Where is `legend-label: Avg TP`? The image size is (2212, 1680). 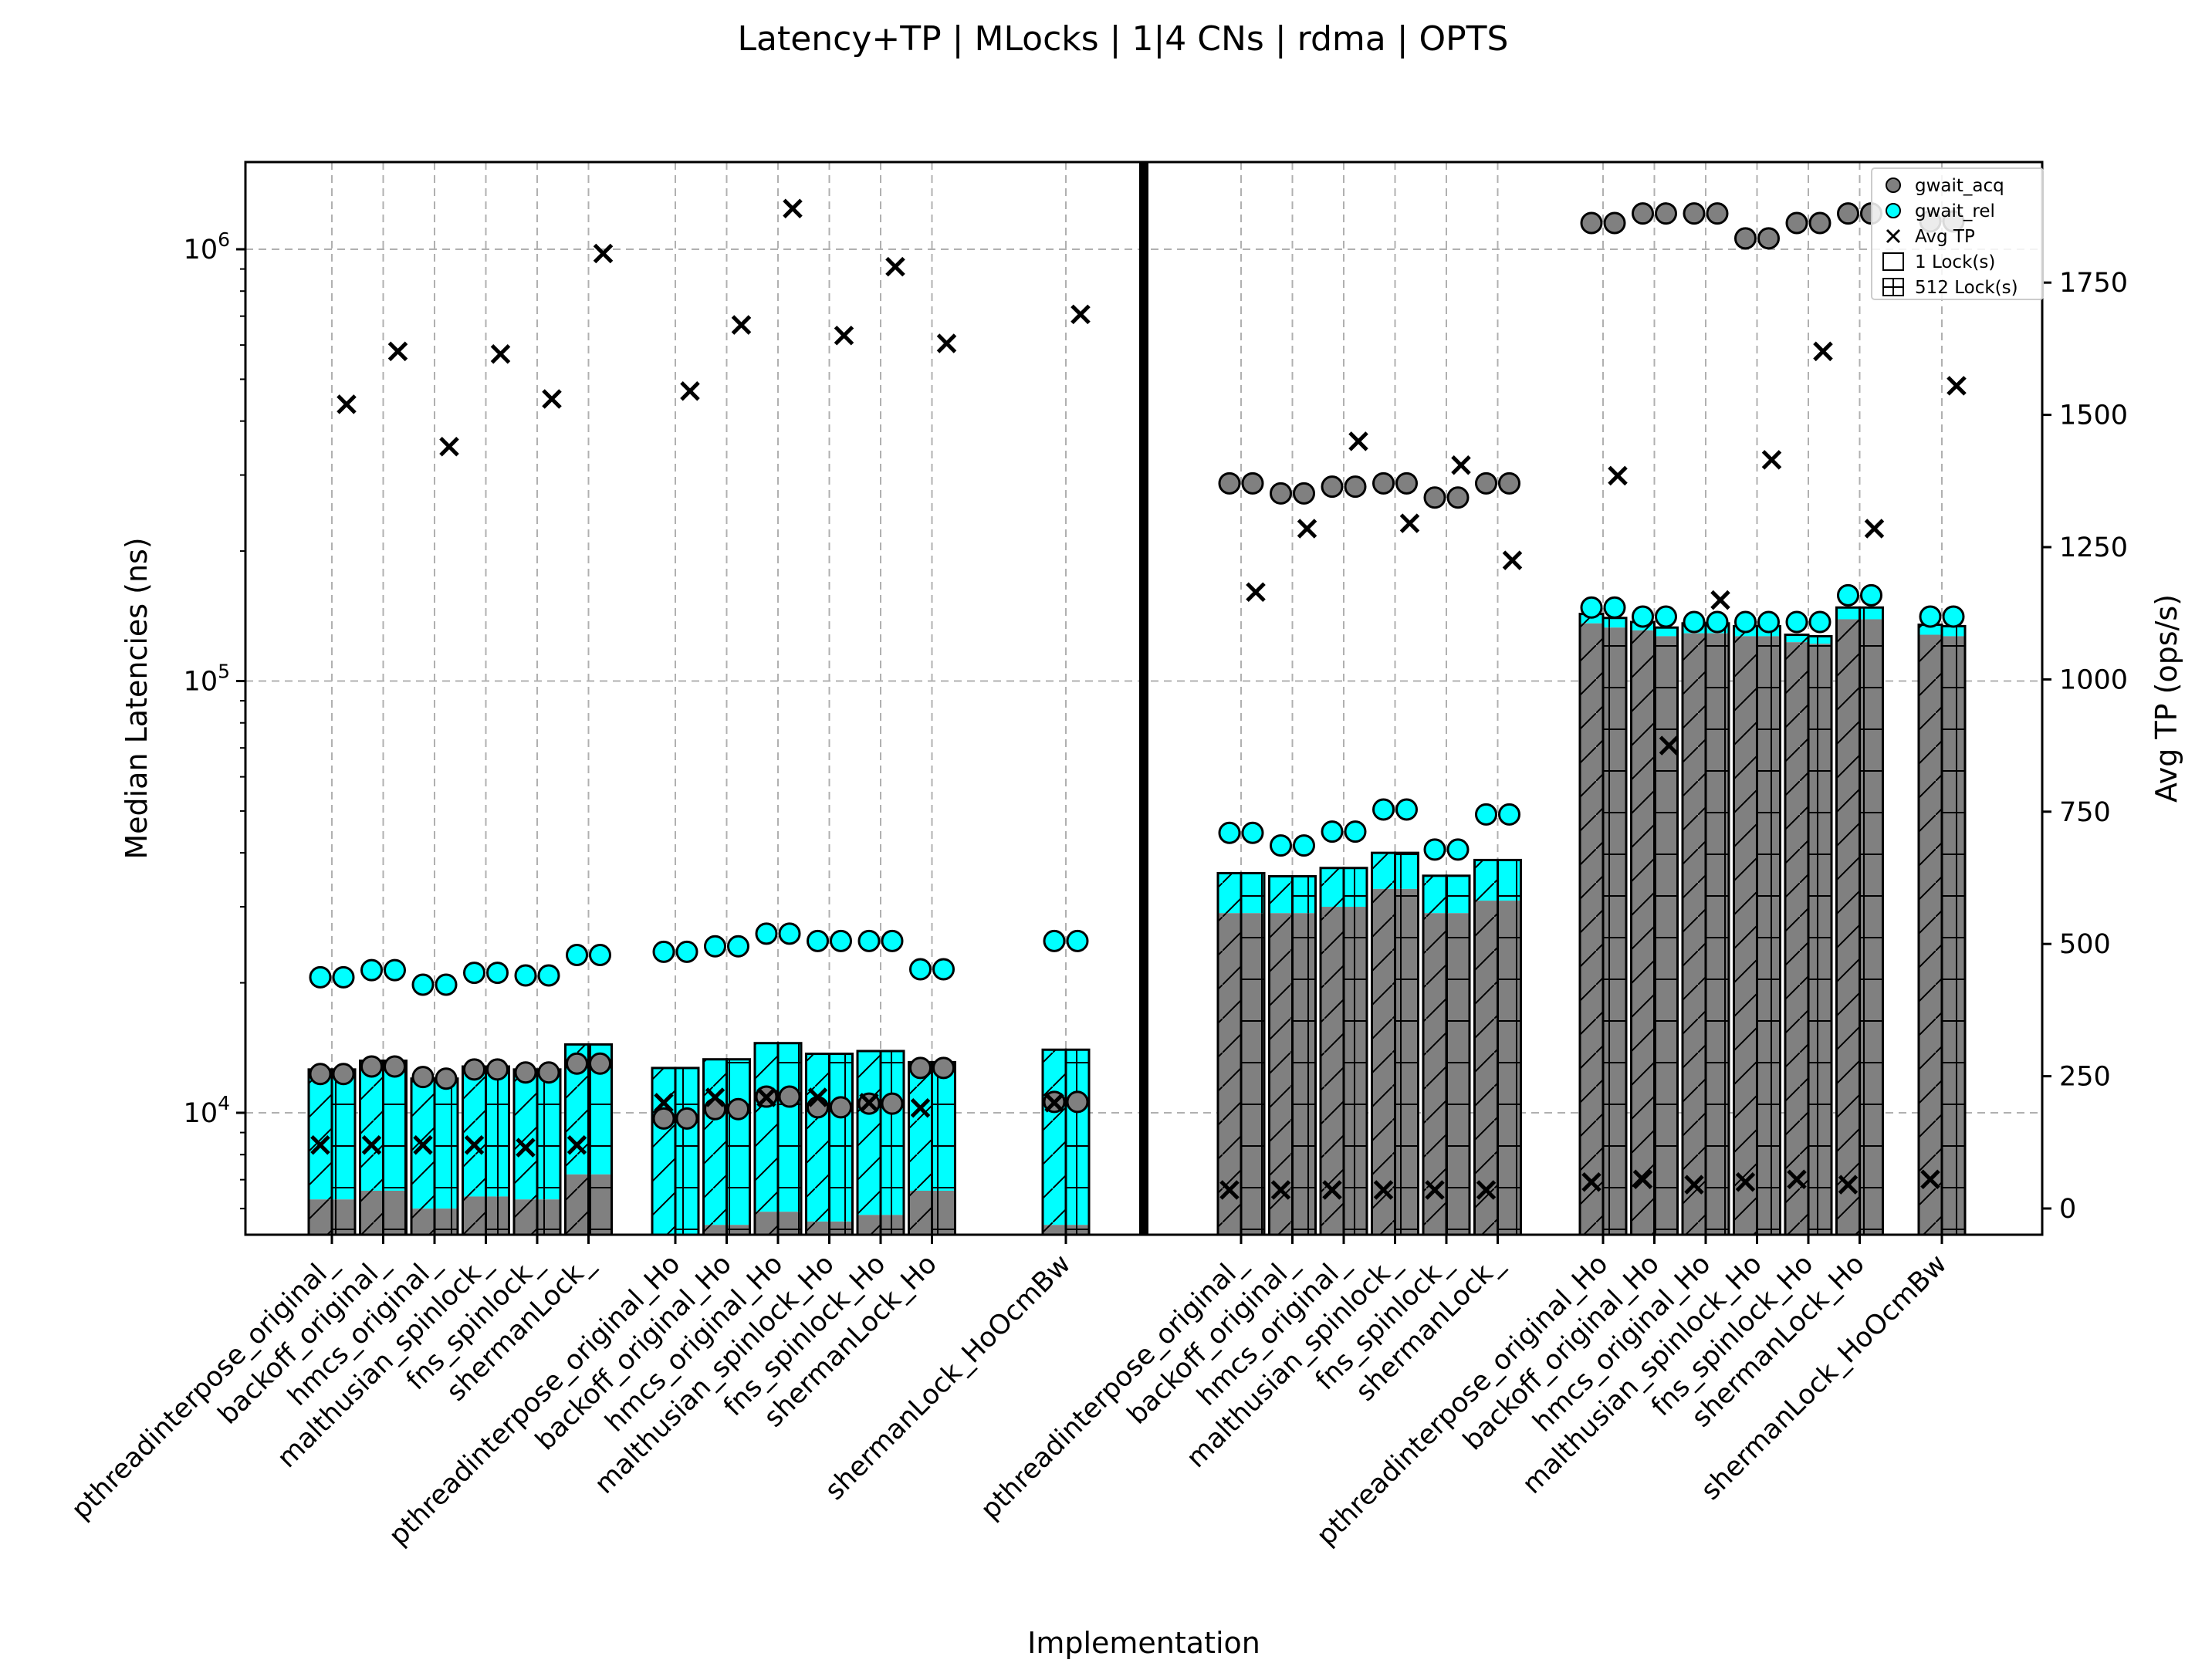
legend-label: Avg TP is located at coordinates (1945, 237).